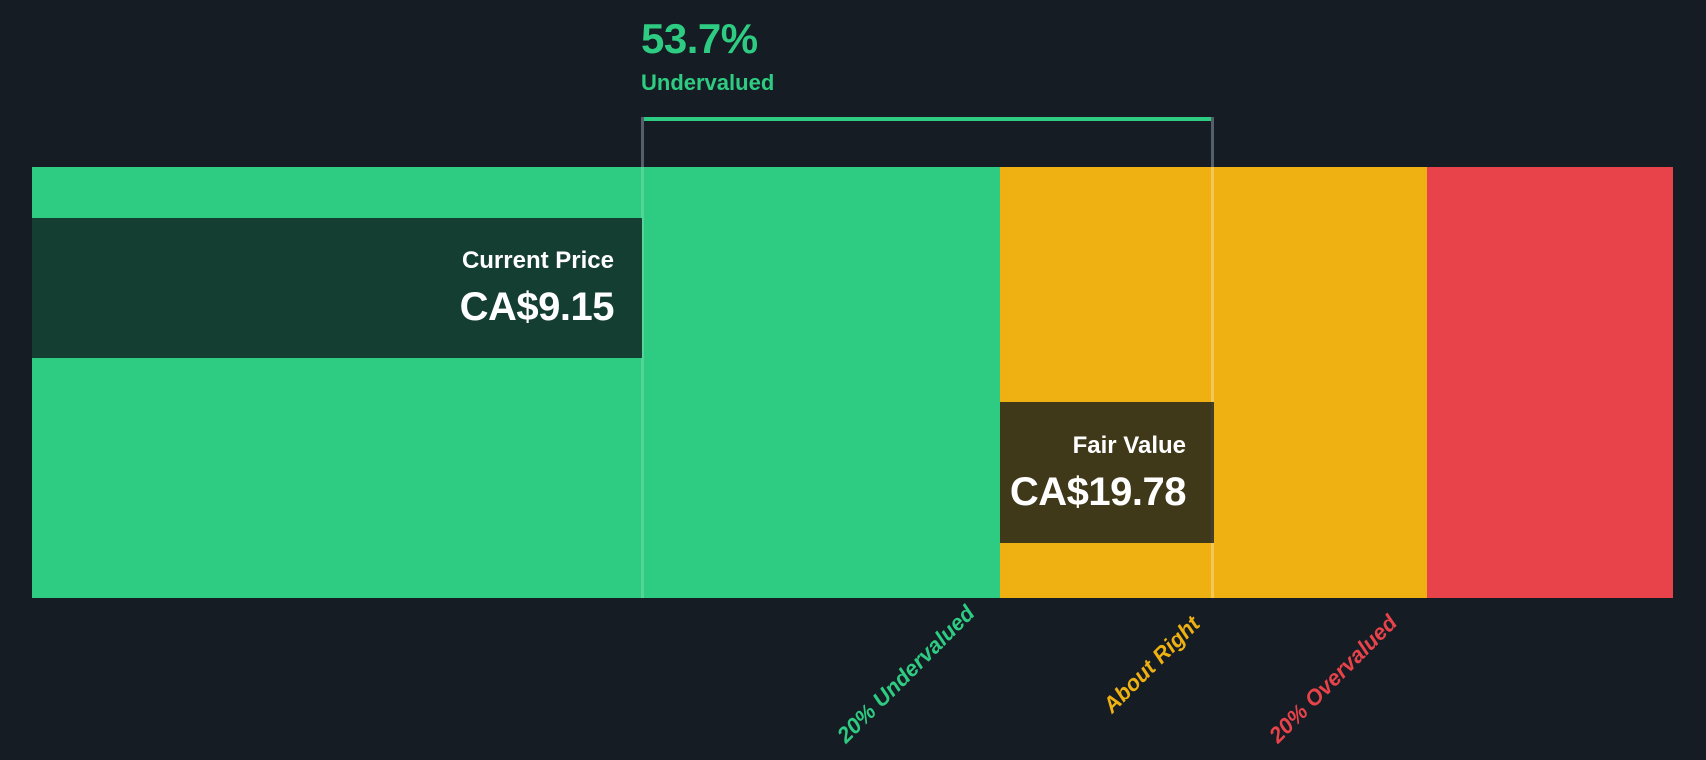 This screenshot has height=760, width=1706. I want to click on bracket-top-line, so click(927, 119).